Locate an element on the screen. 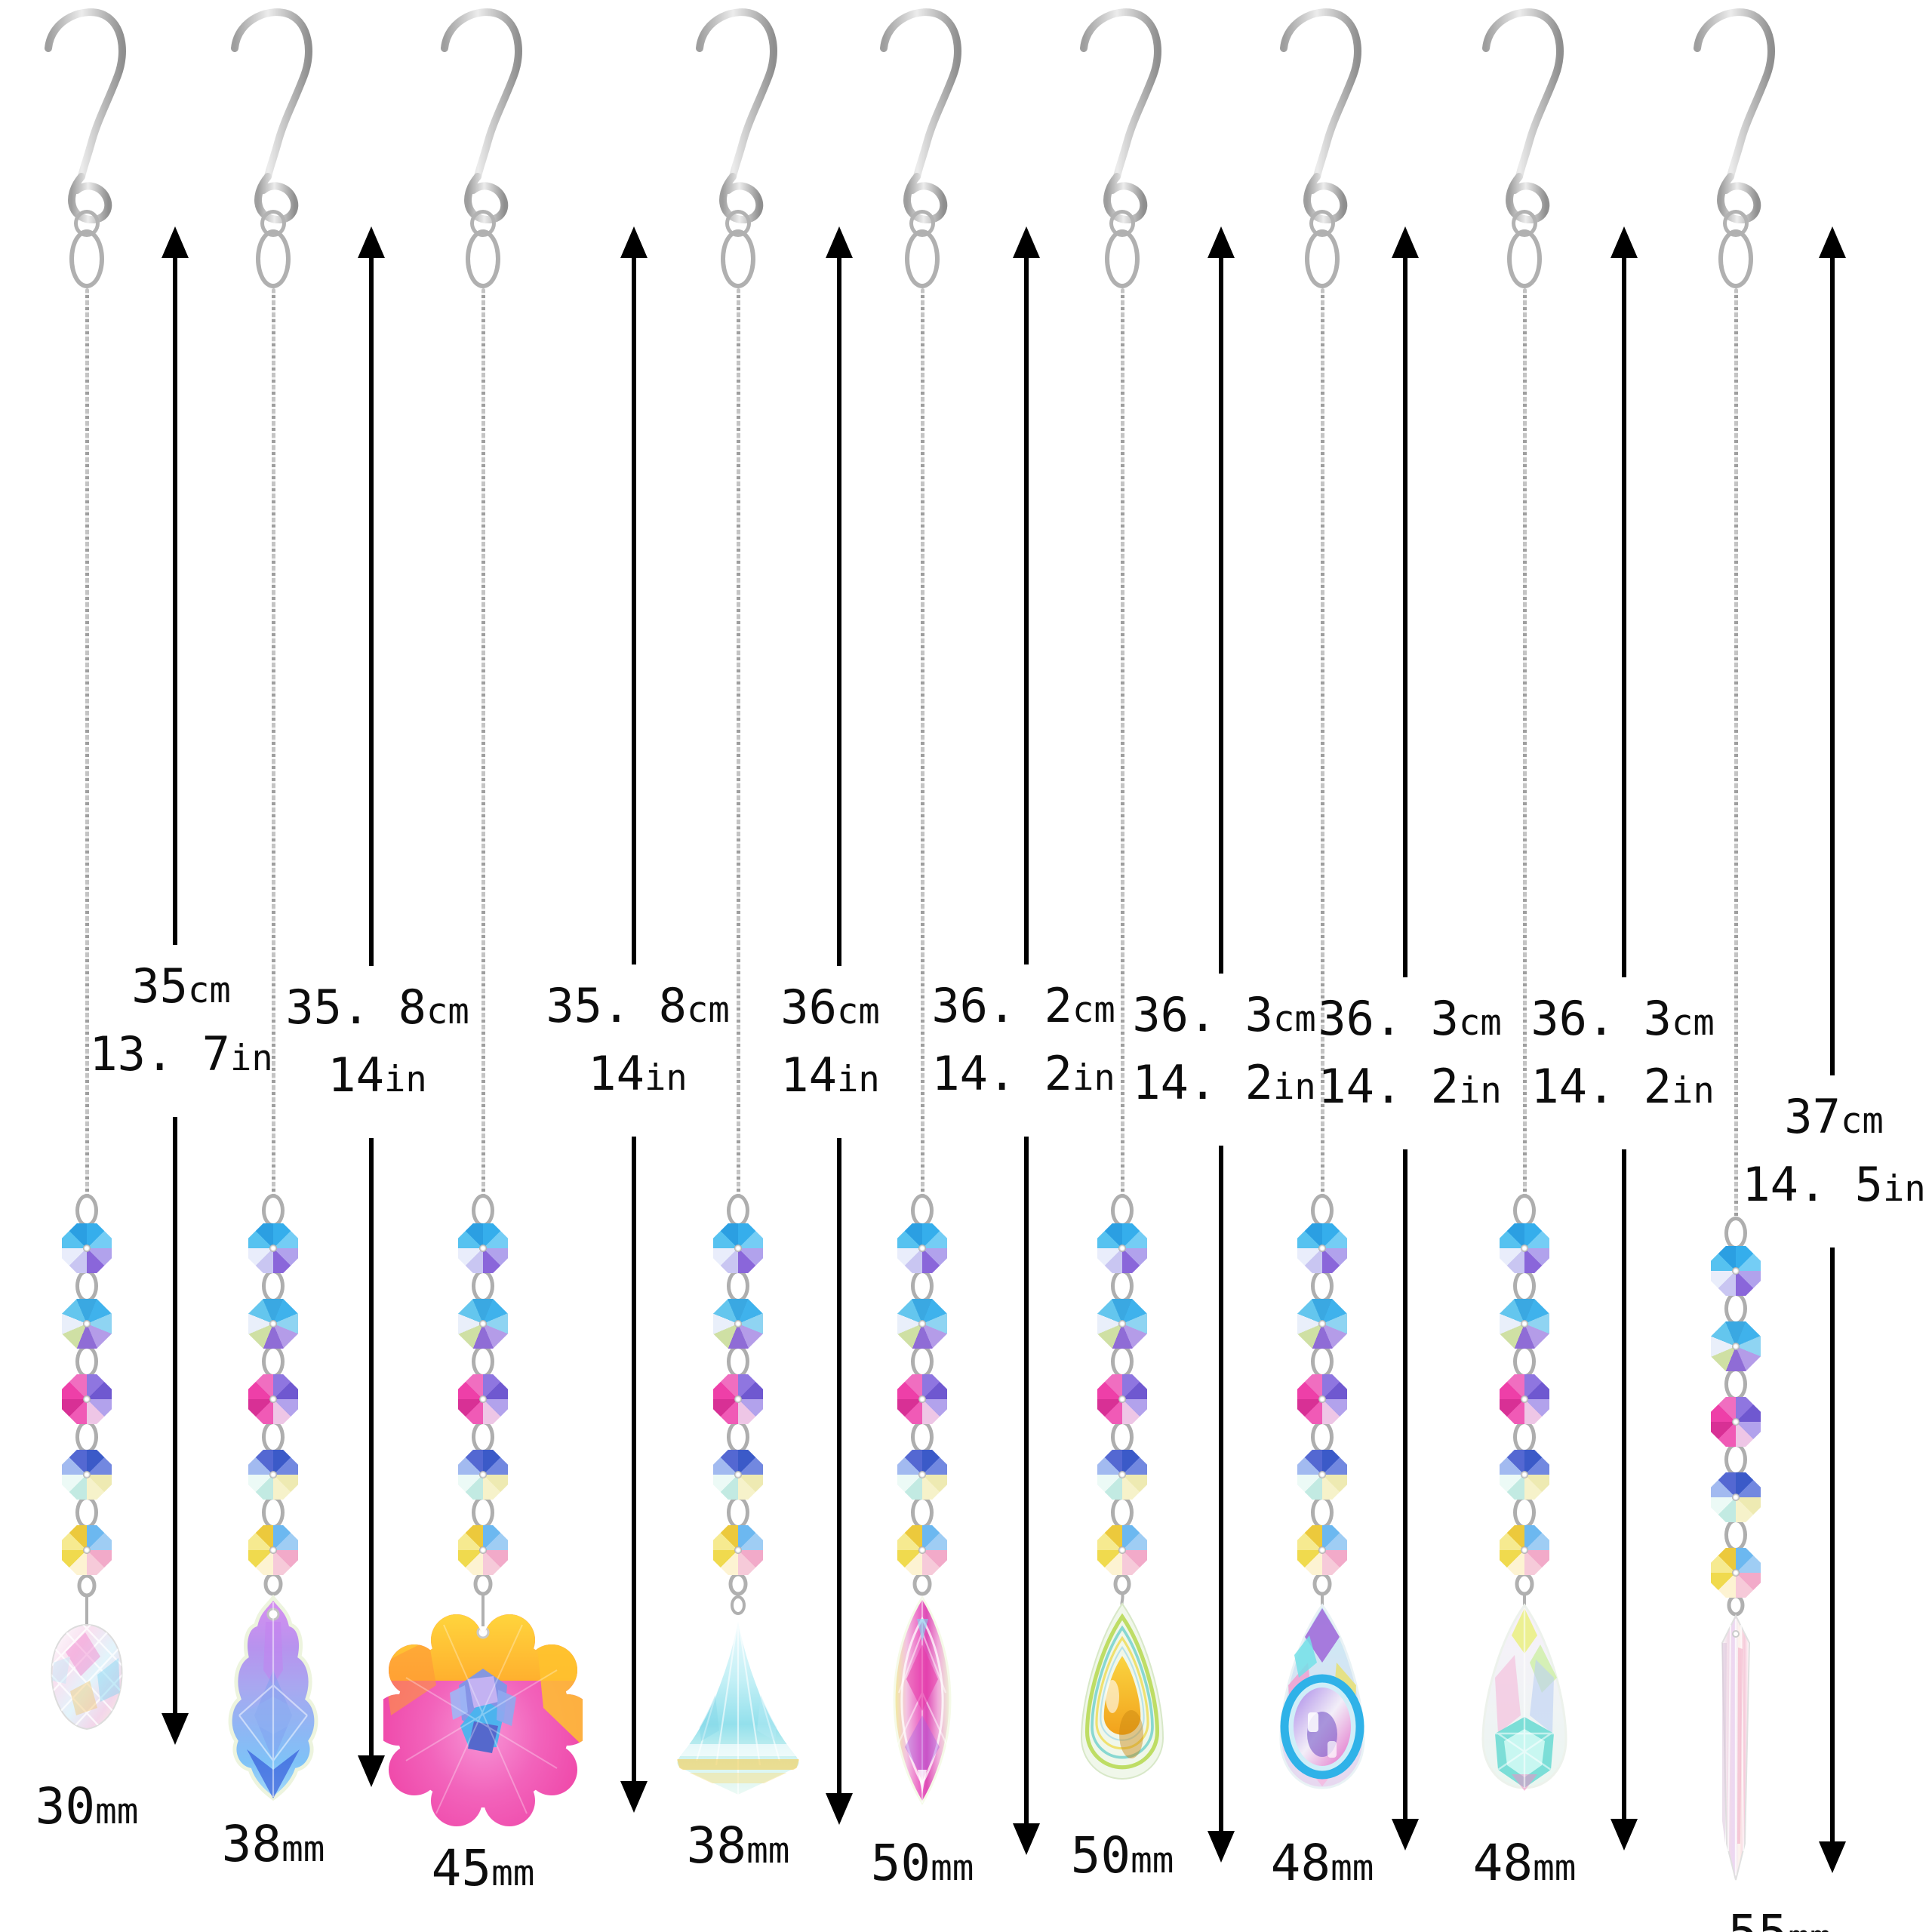 The image size is (1932, 1932). sunflower-mandala-pendant-icon is located at coordinates (483, 1699).